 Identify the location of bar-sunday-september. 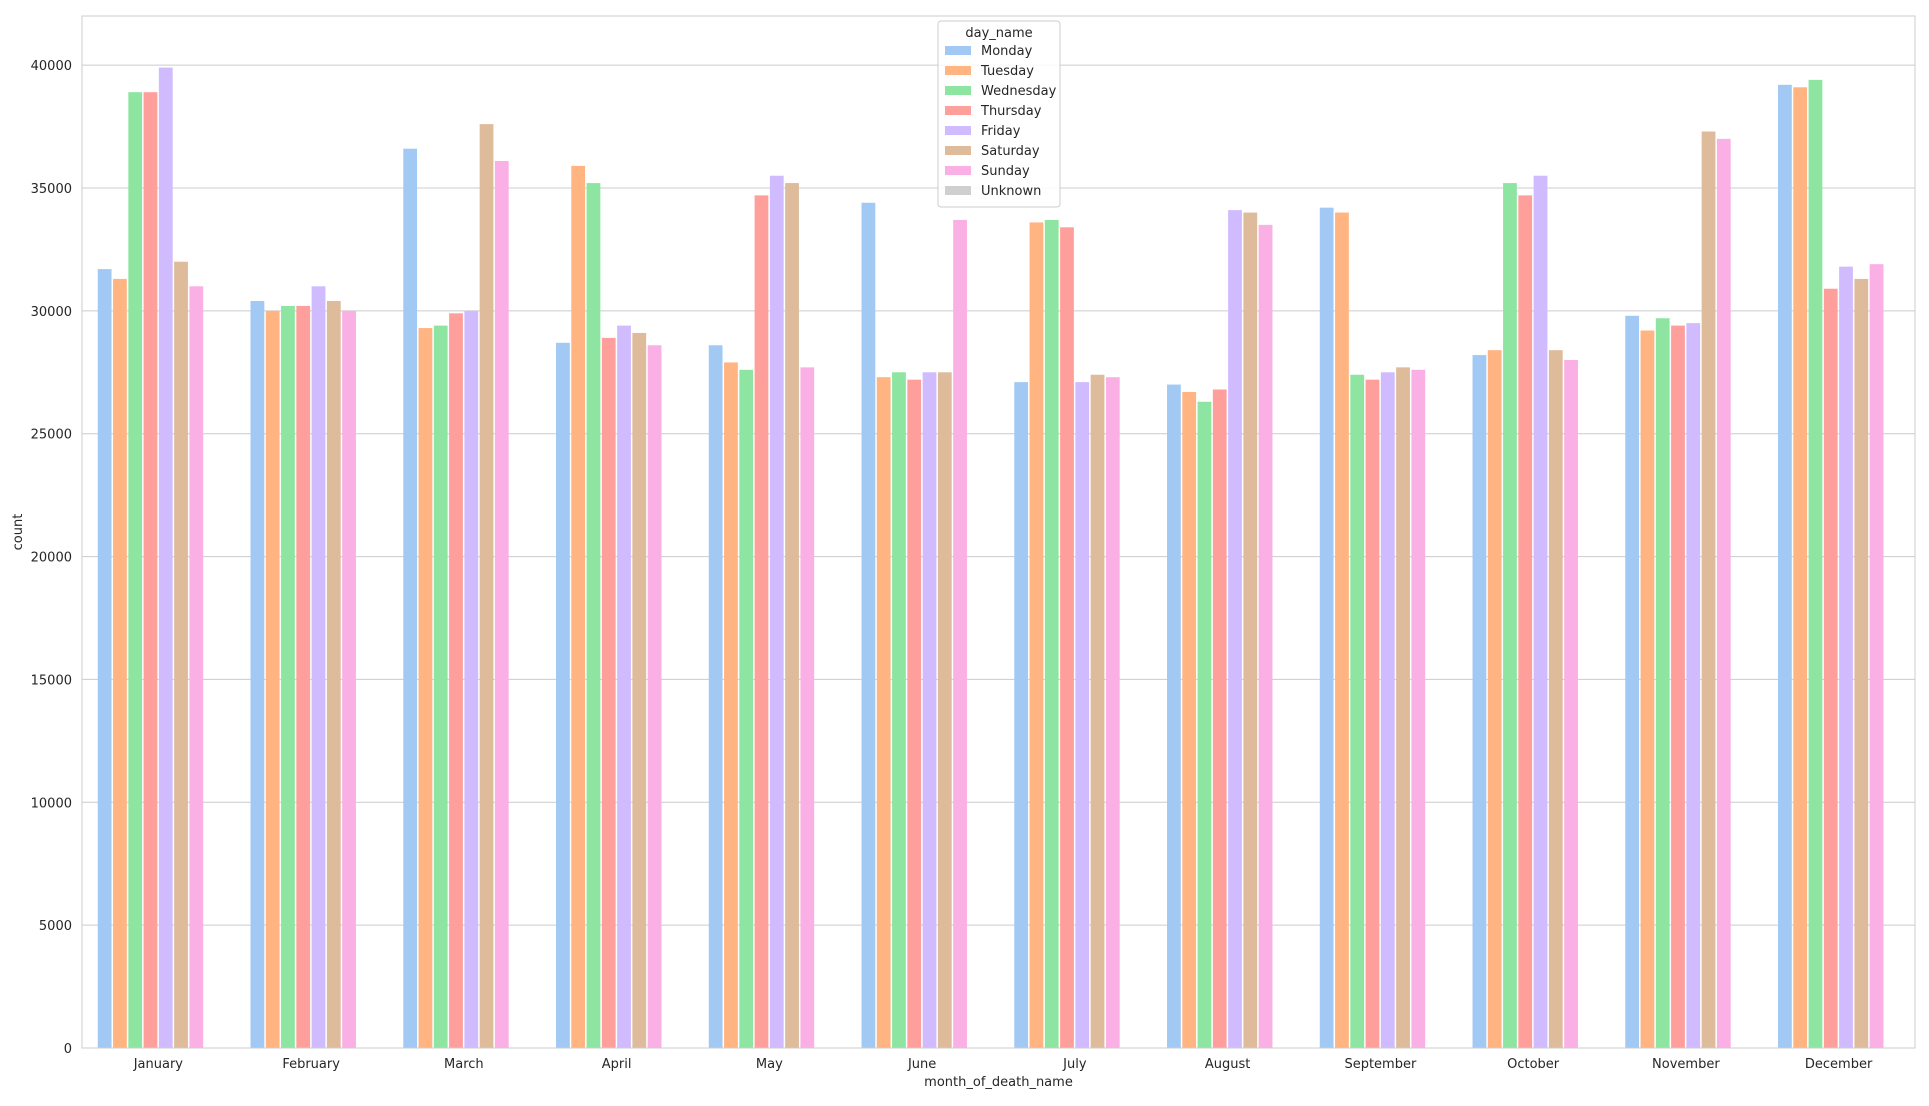
(1418, 708).